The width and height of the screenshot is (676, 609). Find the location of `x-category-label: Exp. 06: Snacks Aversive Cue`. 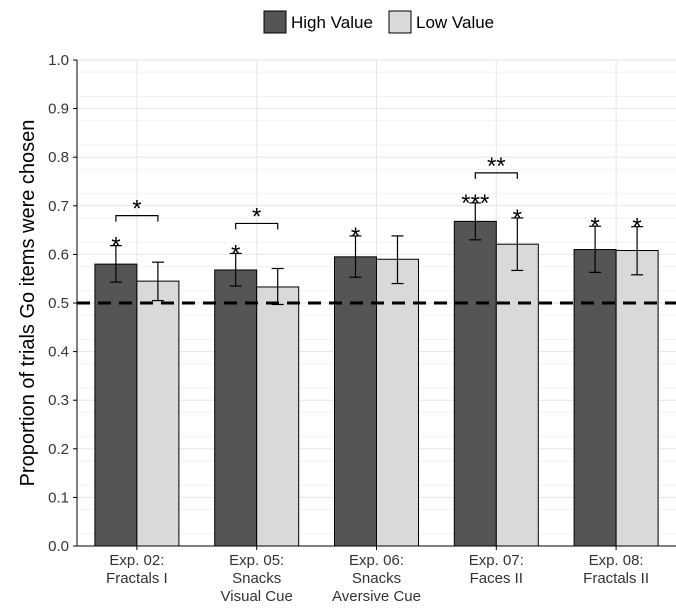

x-category-label: Exp. 06: Snacks Aversive Cue is located at coordinates (376, 578).